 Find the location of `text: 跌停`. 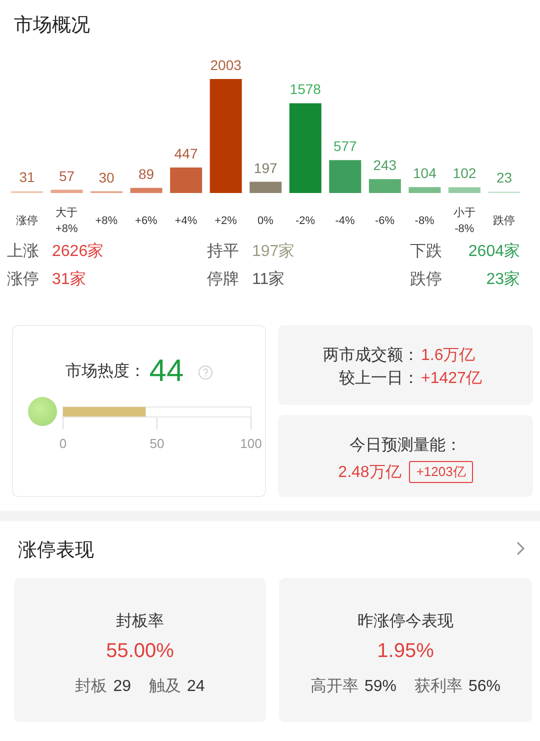

text: 跌停 is located at coordinates (426, 279).